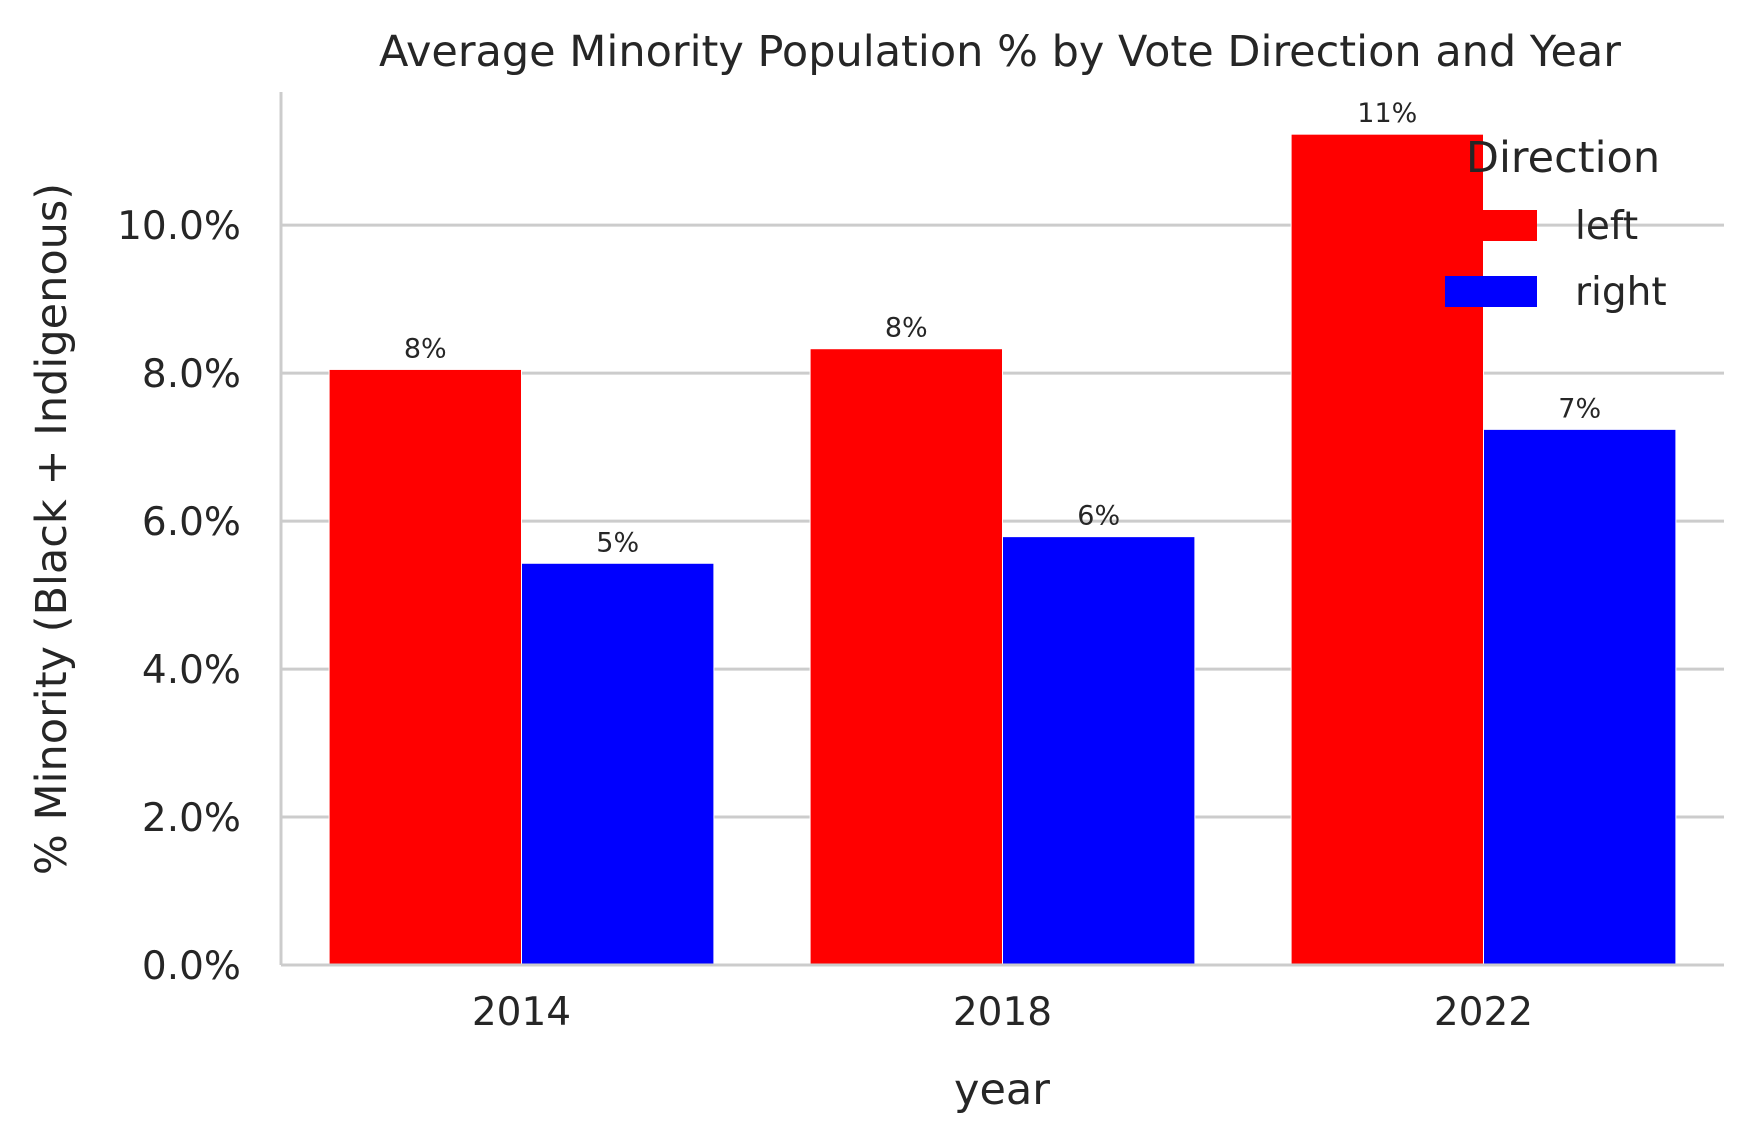  What do you see at coordinates (52, 529) in the screenshot?
I see `y-axis-label: % Minority (Black + Indigenous)` at bounding box center [52, 529].